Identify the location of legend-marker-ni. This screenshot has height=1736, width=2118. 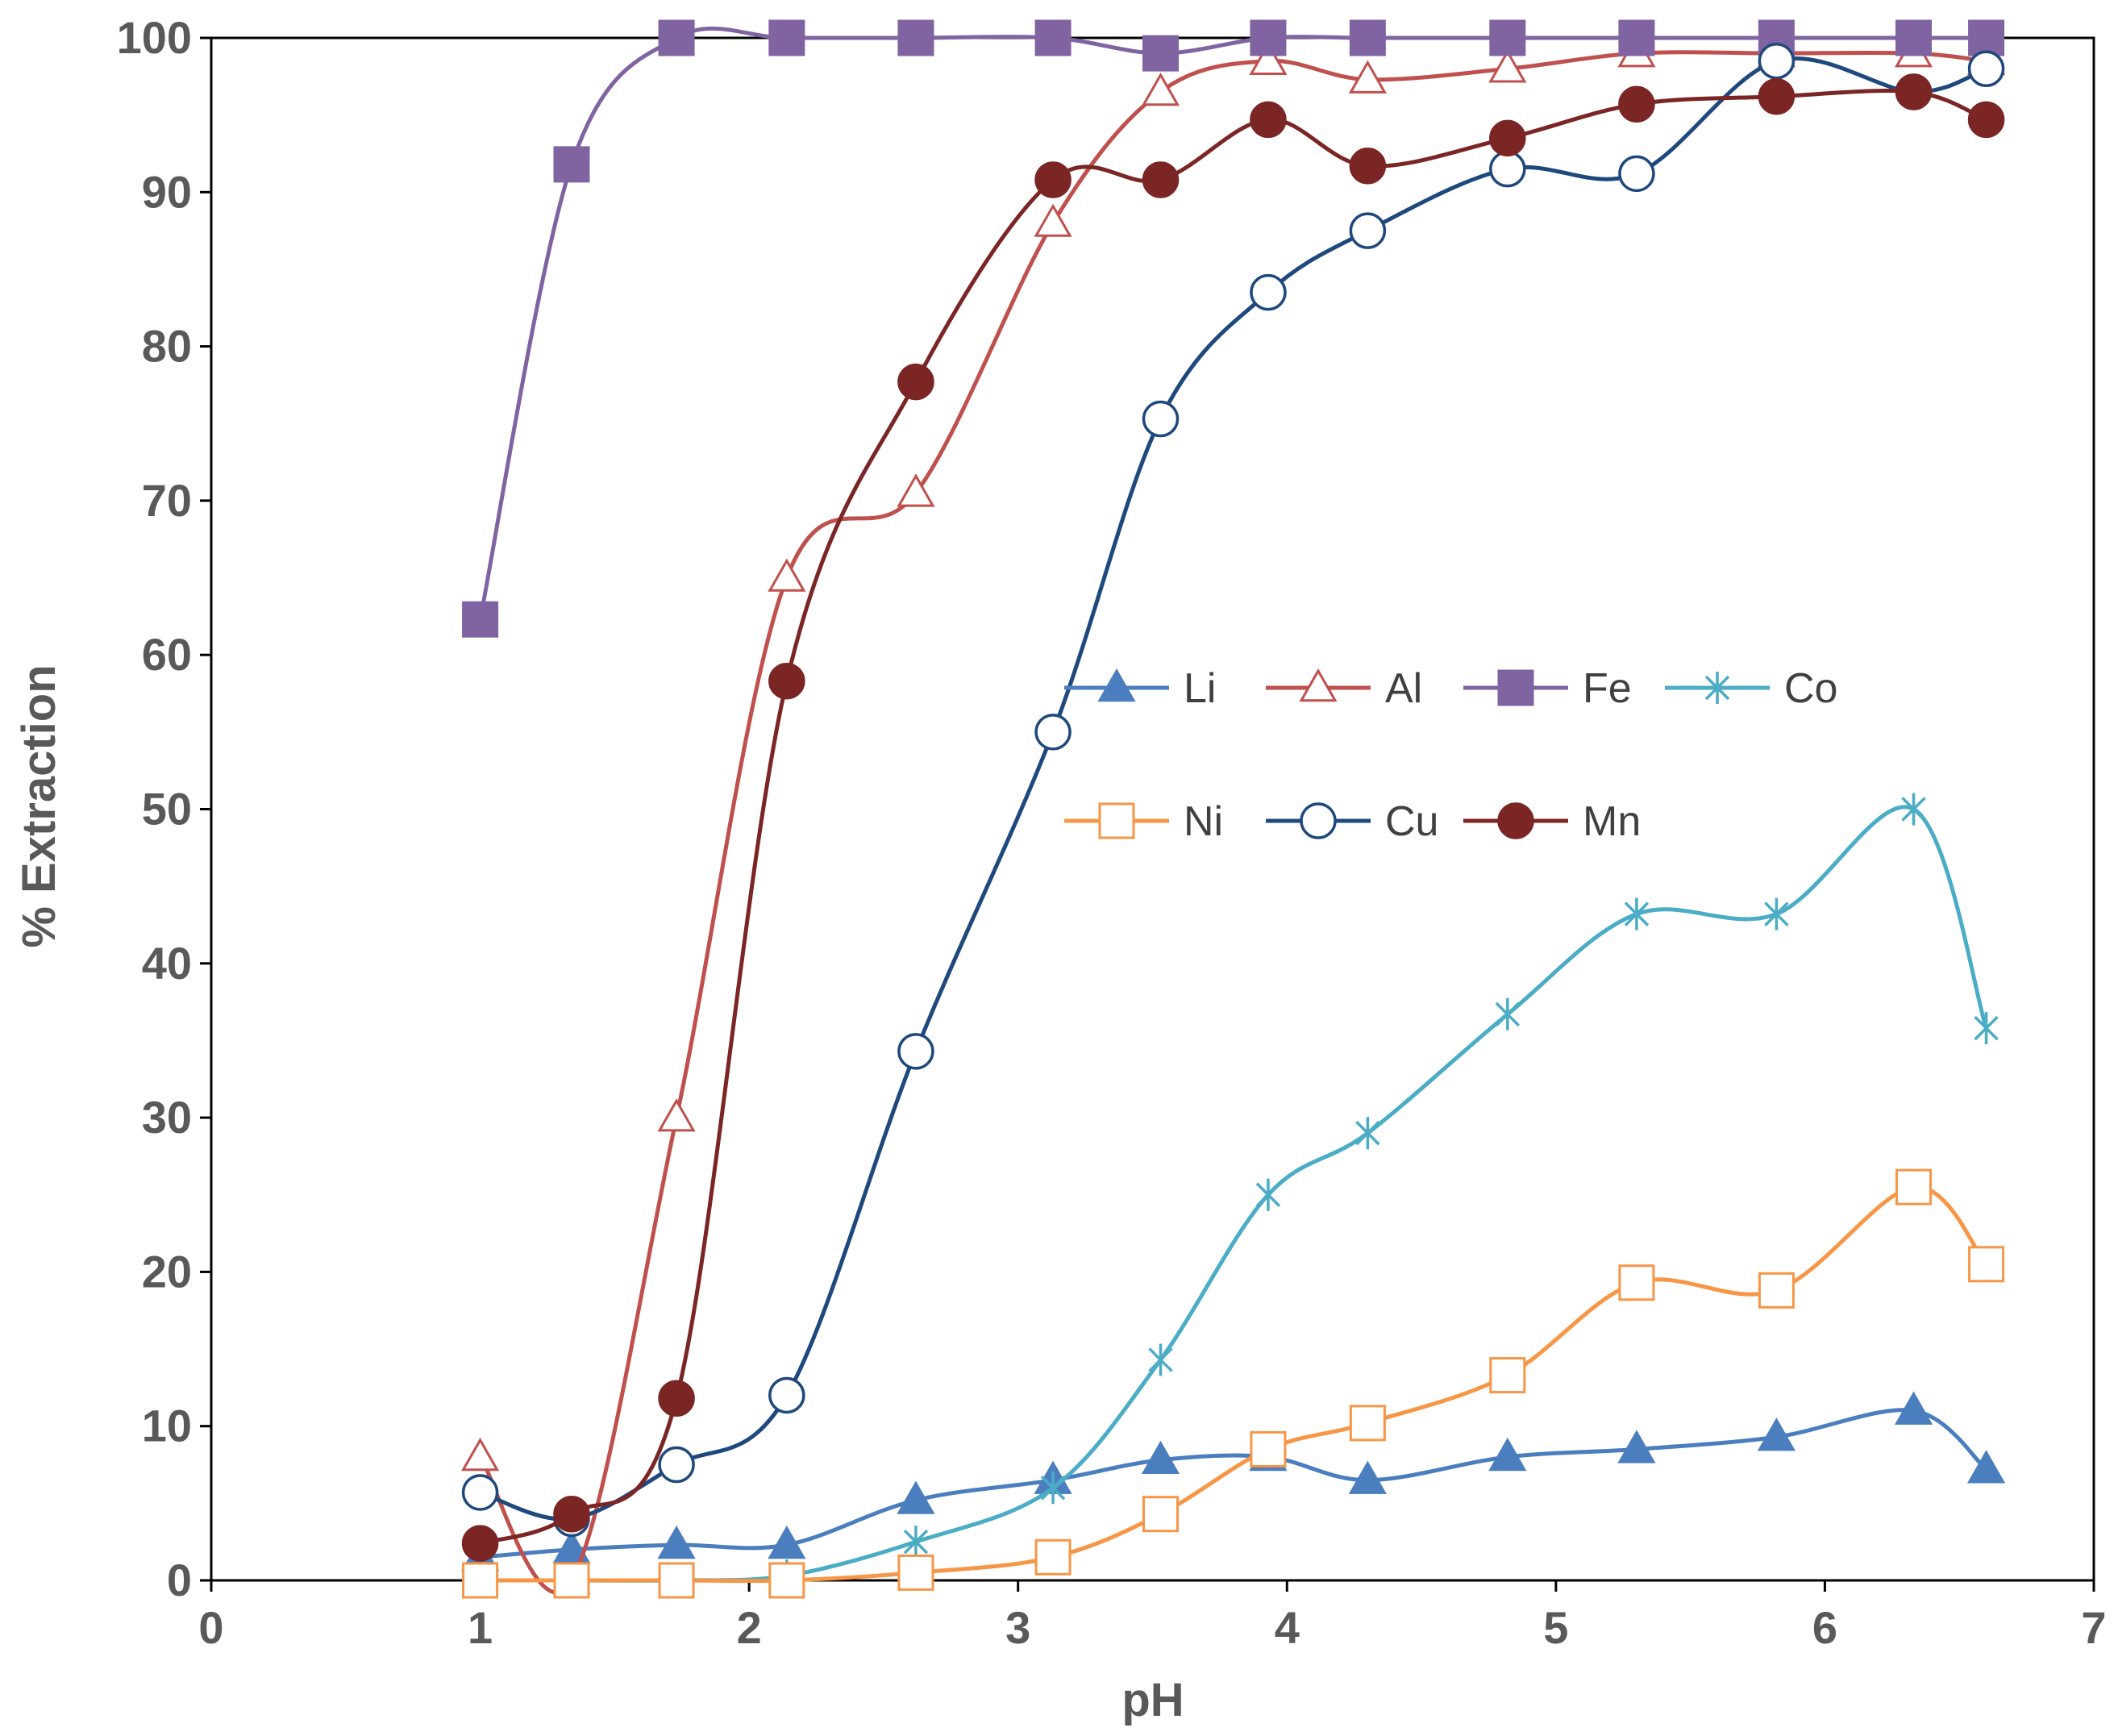
(1116, 821).